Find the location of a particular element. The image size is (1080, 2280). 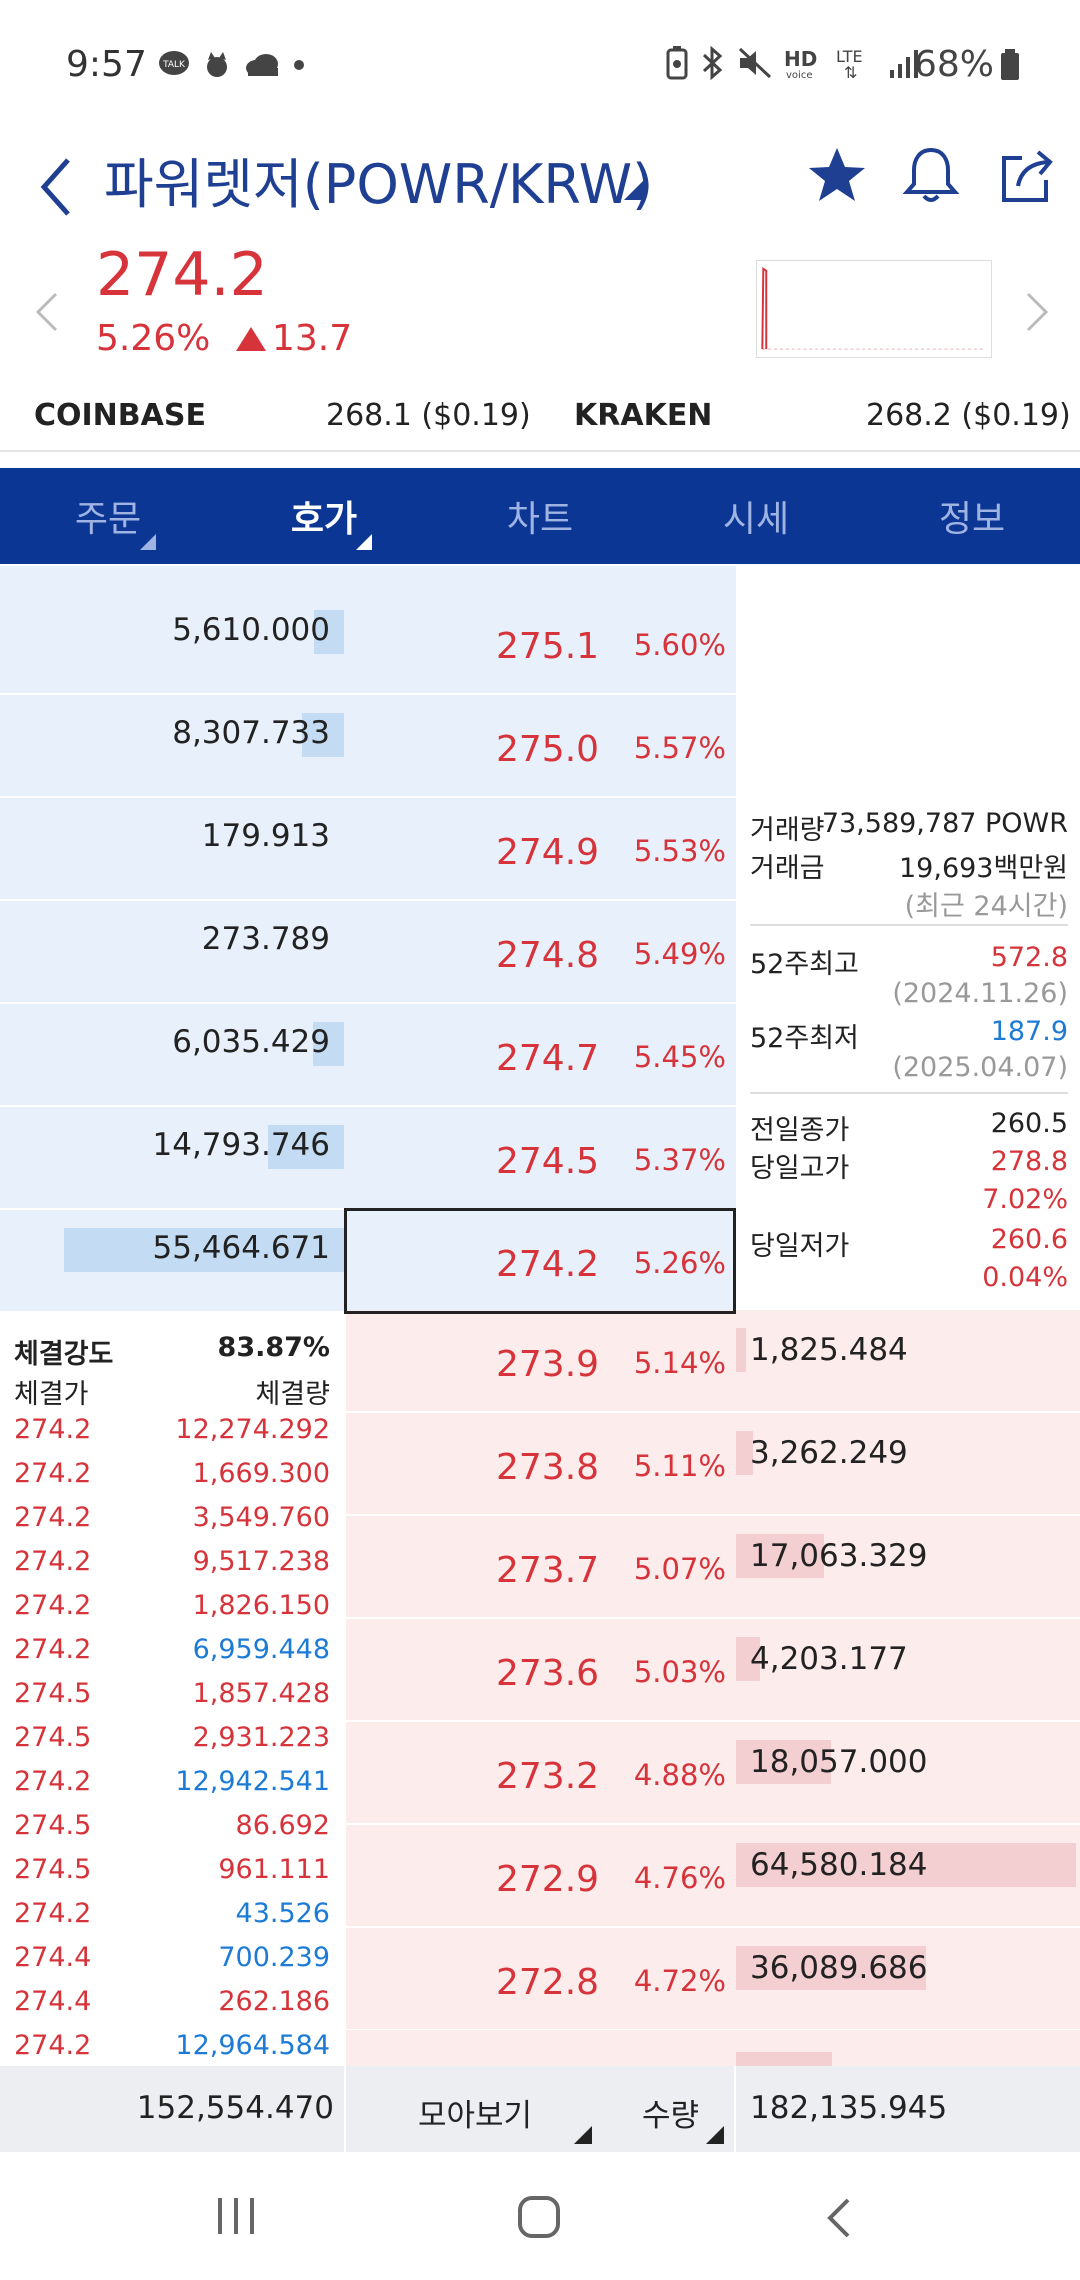

change-percent: 5.26% is located at coordinates (153, 338).